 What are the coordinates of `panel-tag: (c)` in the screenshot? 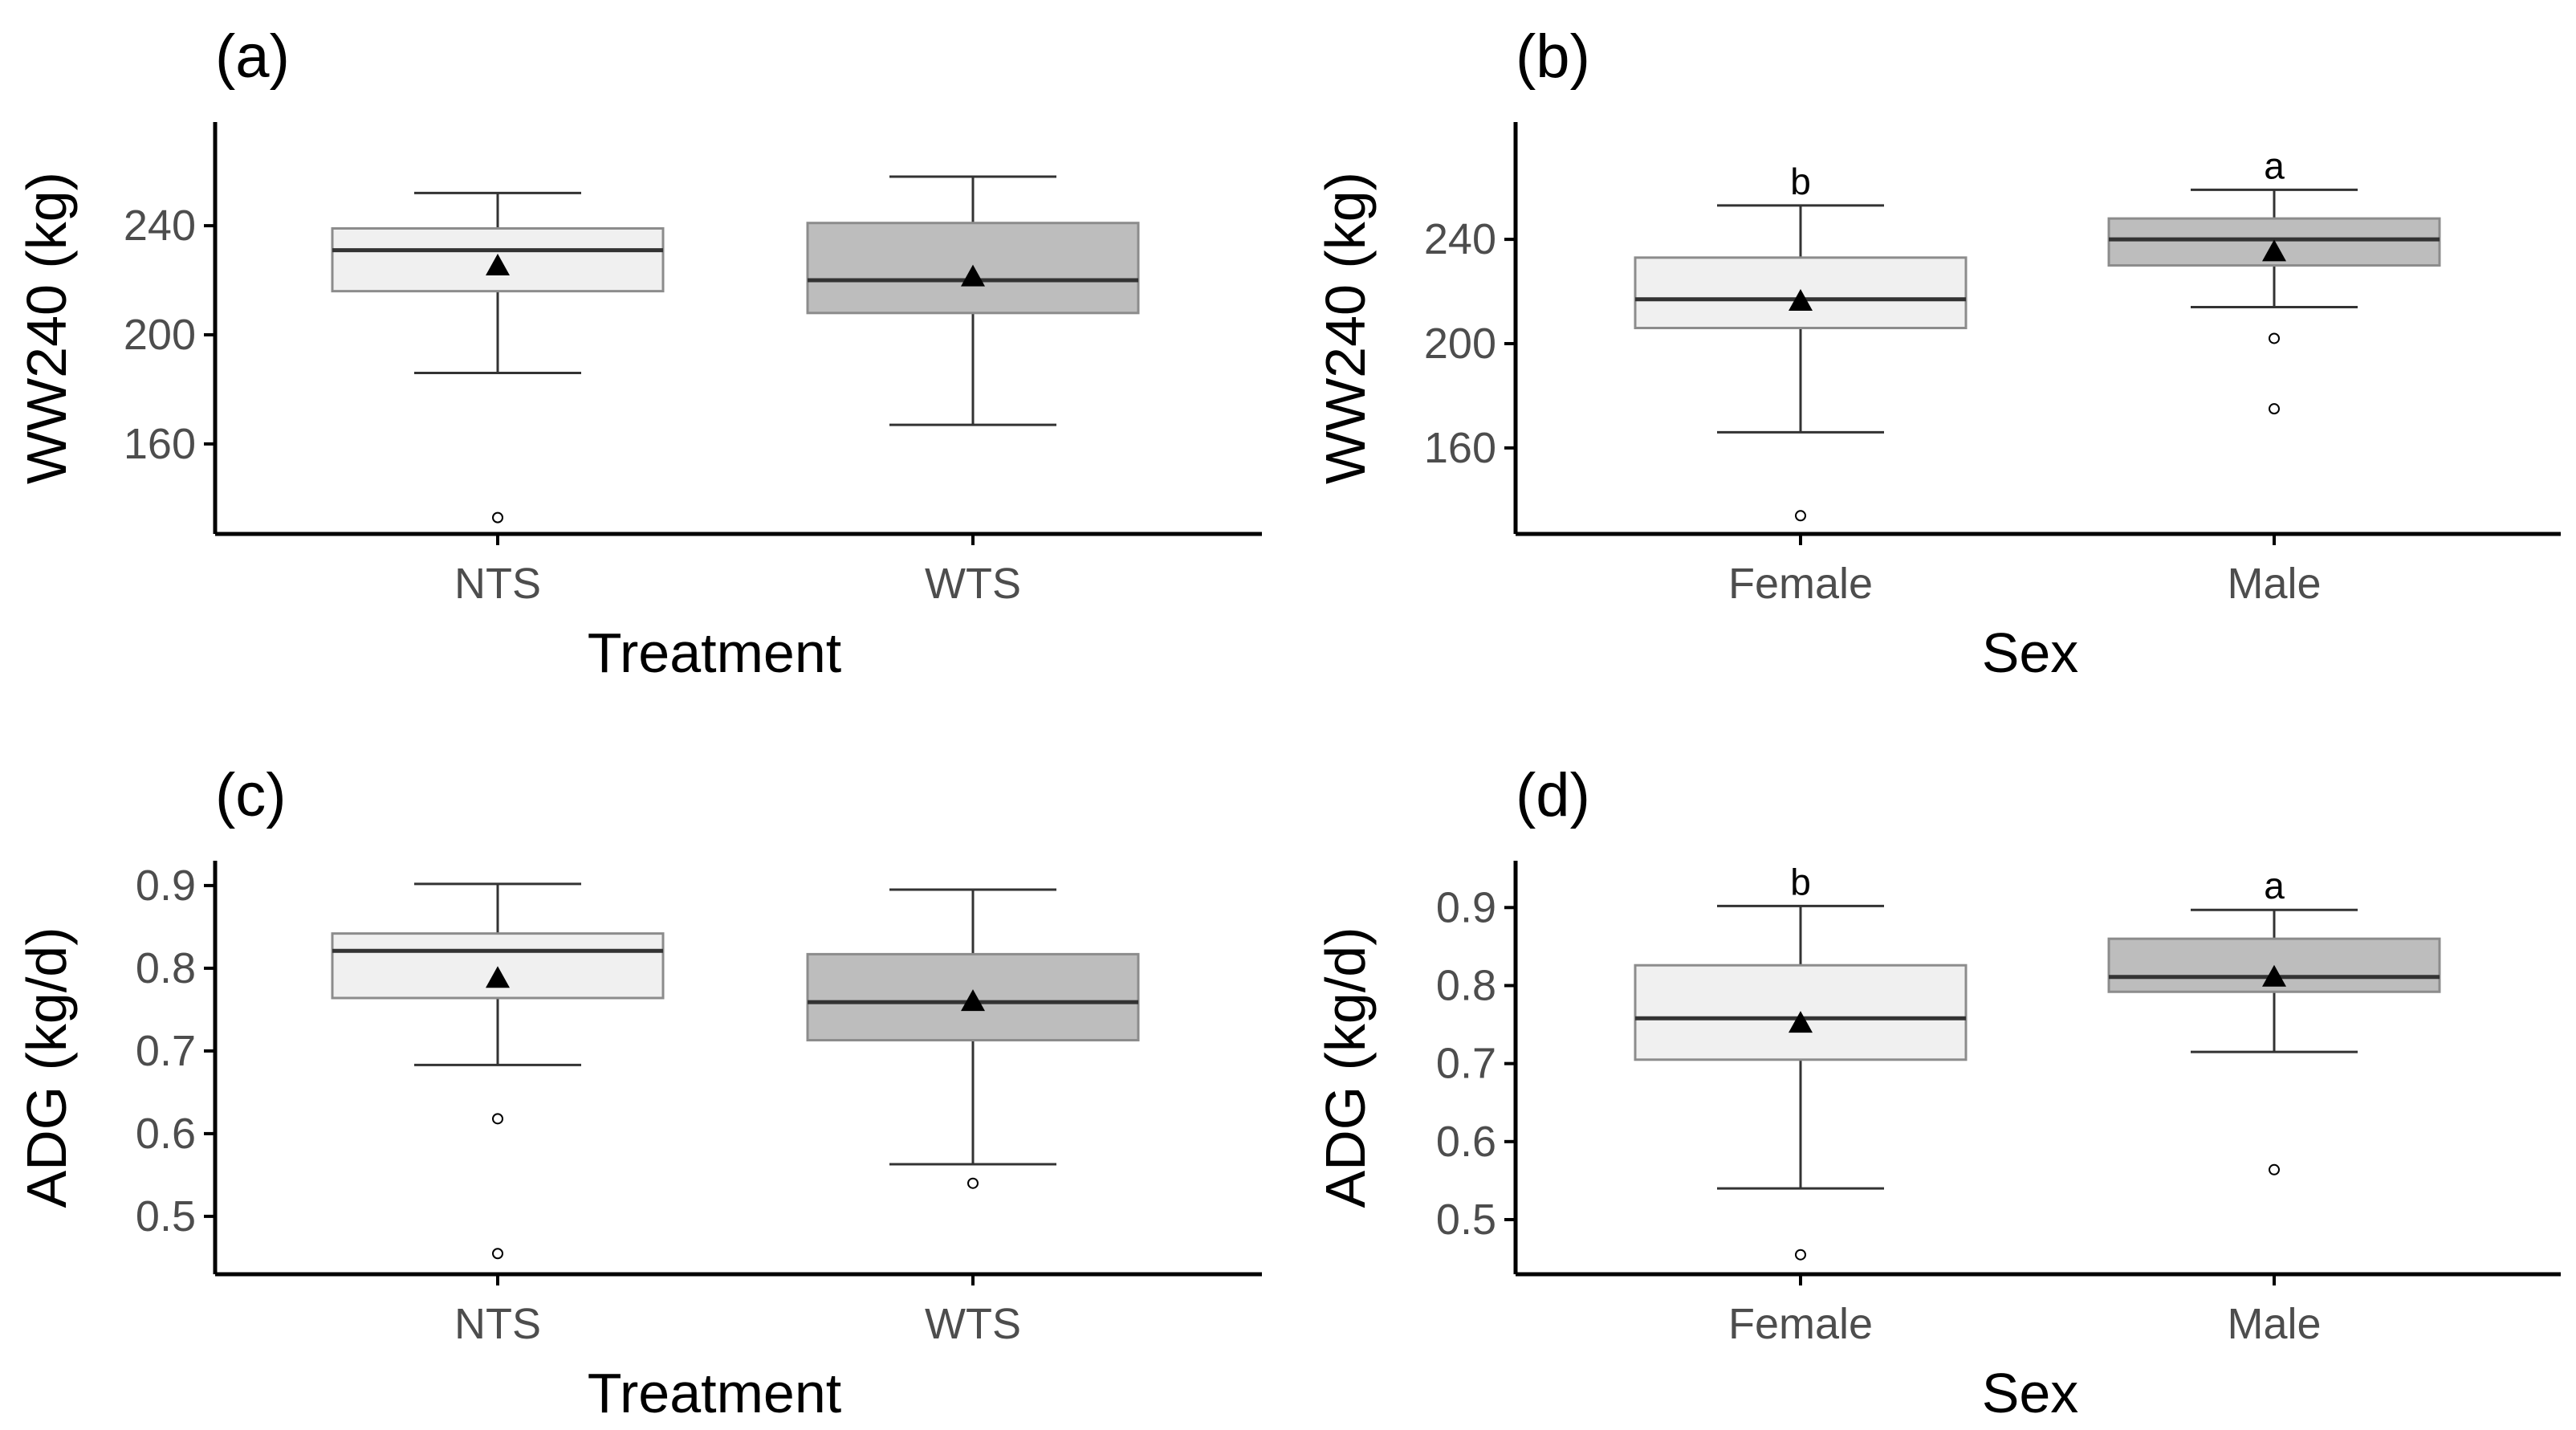 It's located at (251, 795).